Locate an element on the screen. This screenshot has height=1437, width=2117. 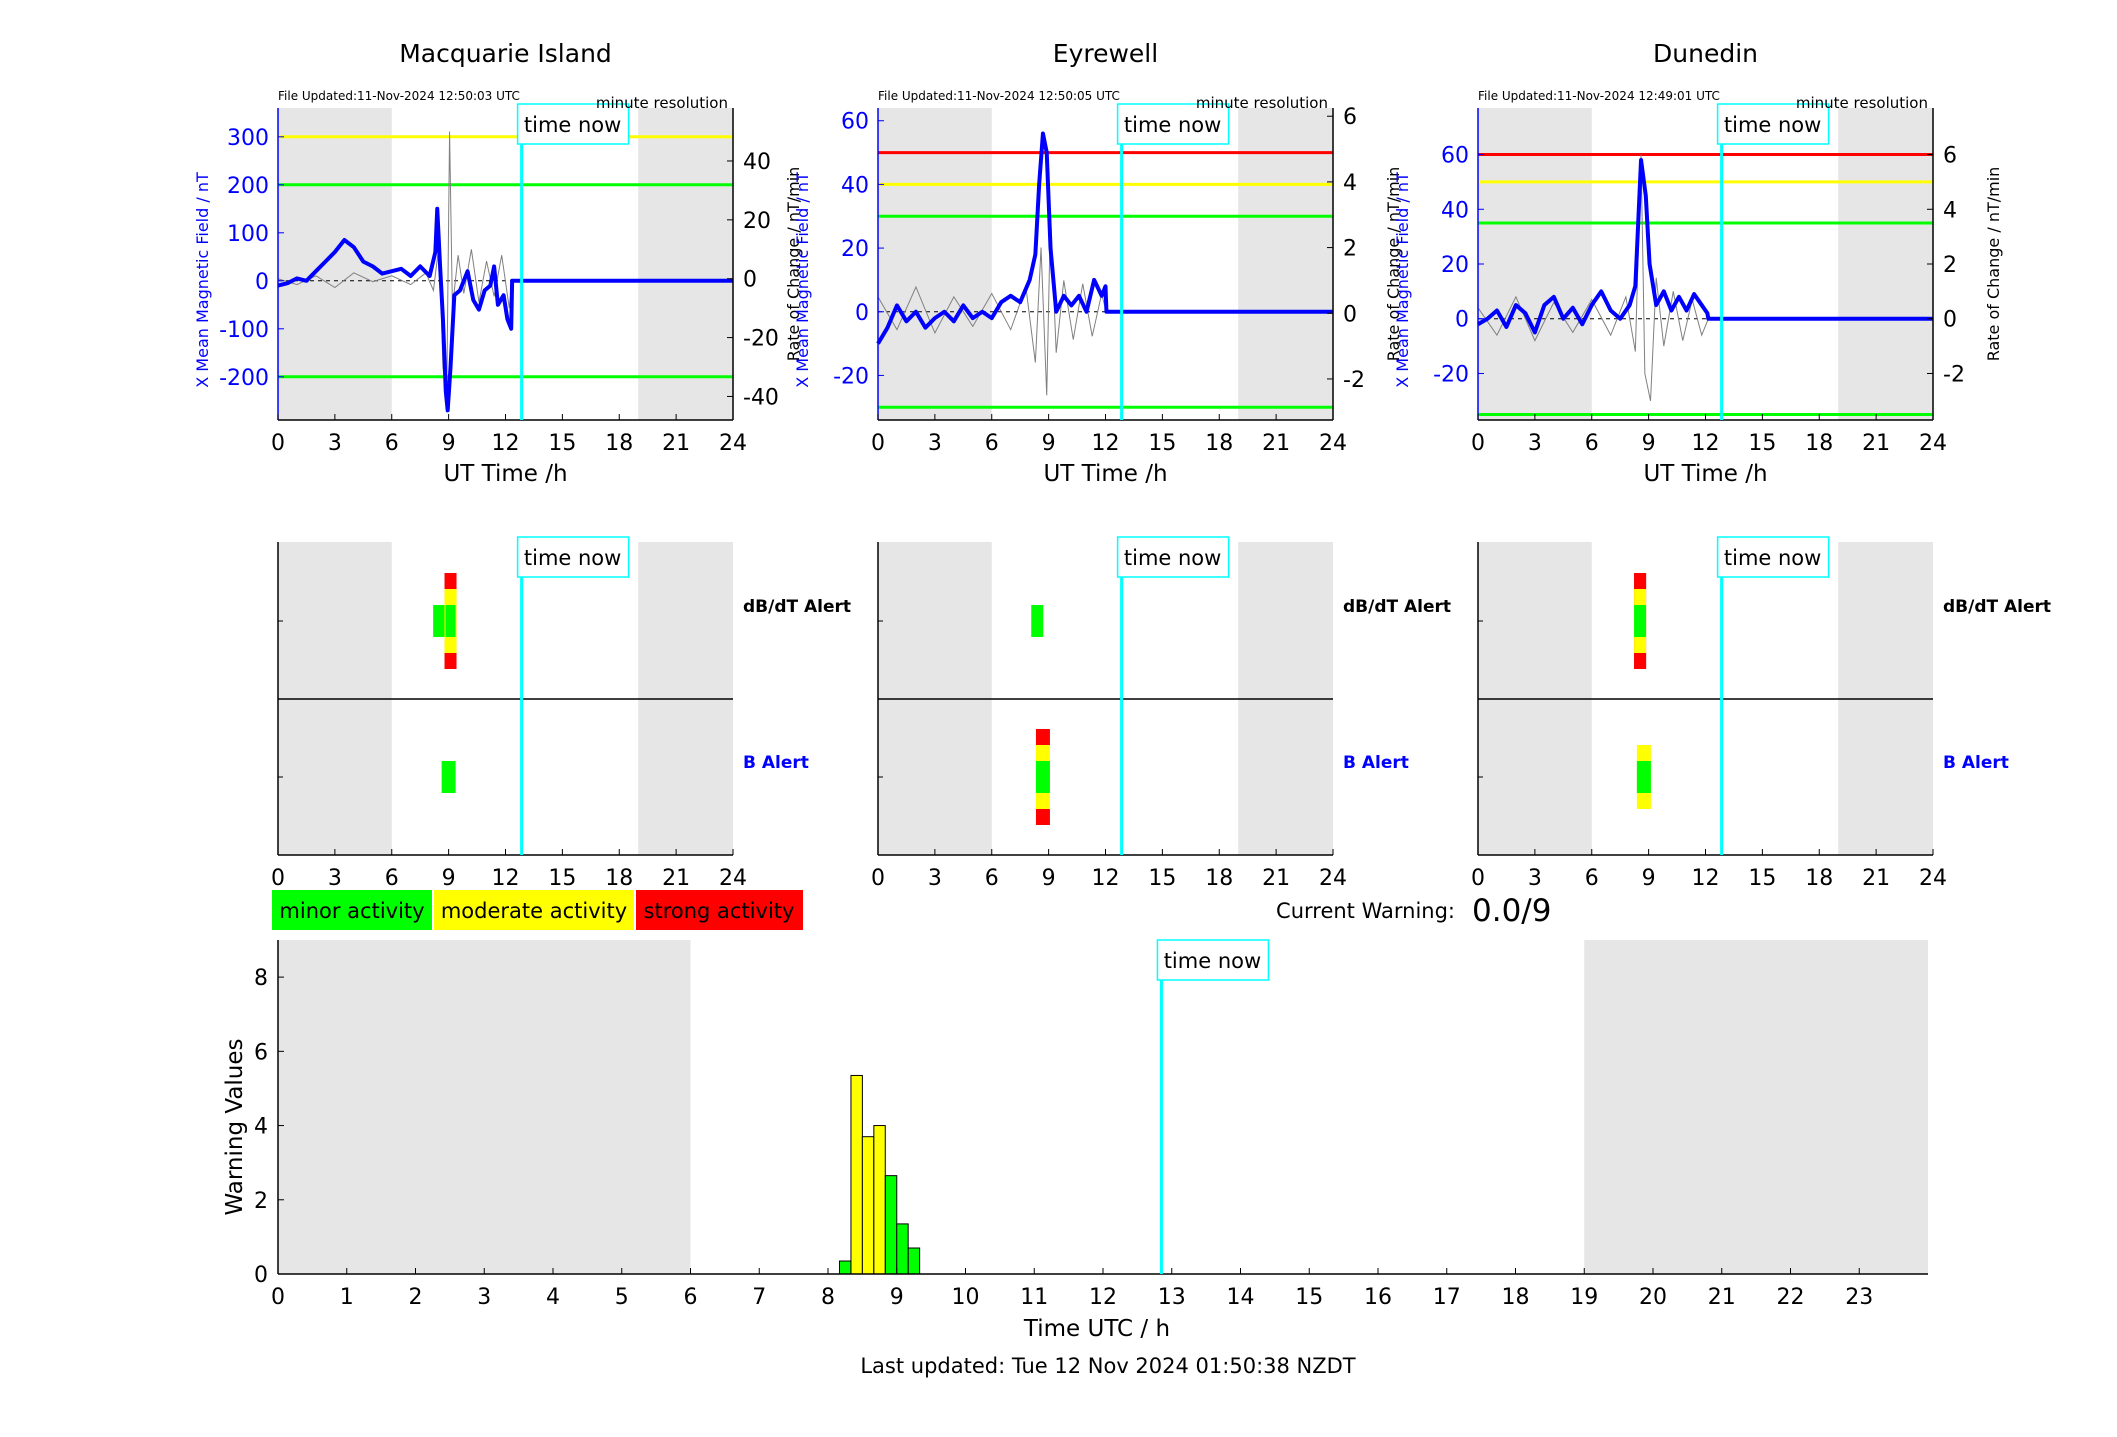
file-updated-text: File Updated:11-Nov-2024 12:50:03 UTC is located at coordinates (399, 96).